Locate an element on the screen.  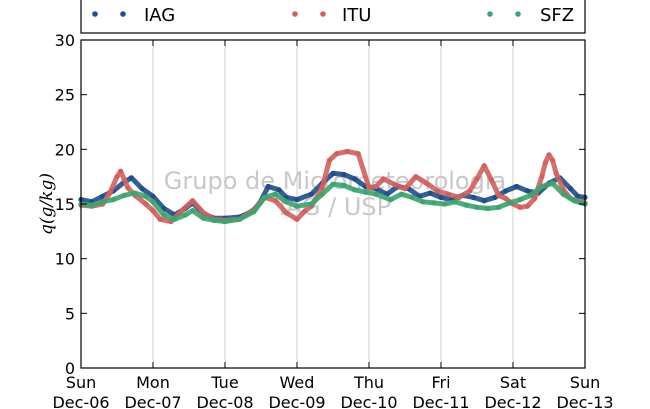
legend: IAG ITU SFZ is located at coordinates (333, 17).